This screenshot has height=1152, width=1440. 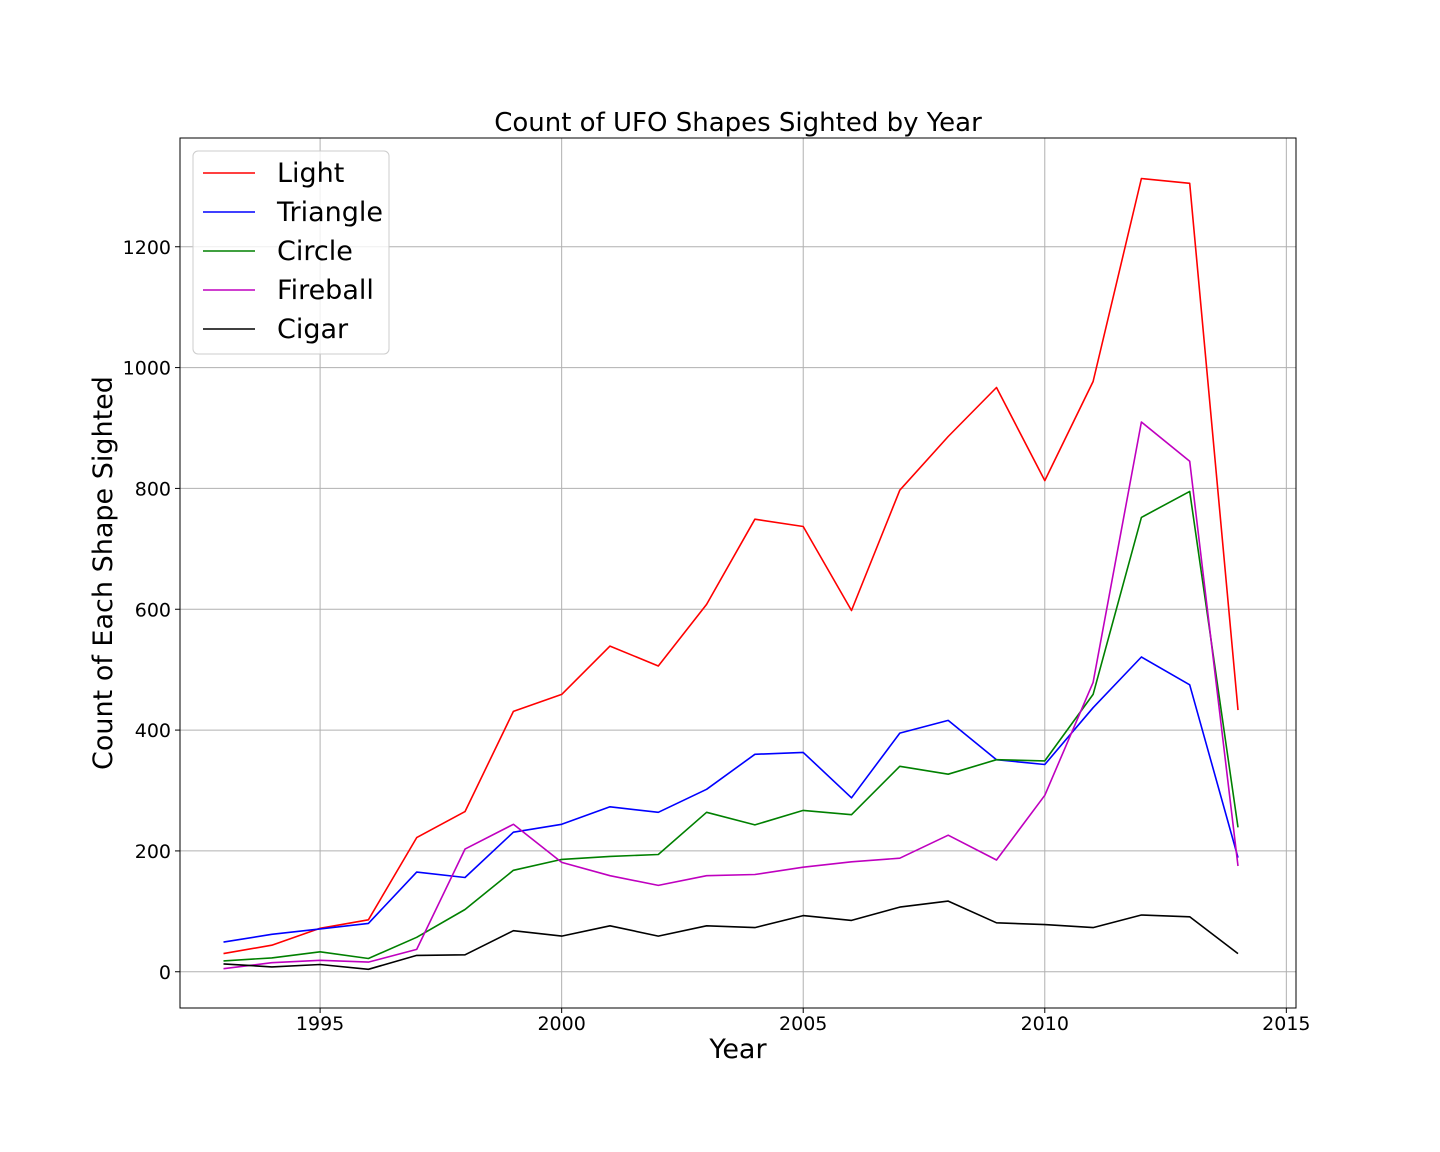 I want to click on legend-label-fireball: Fireball, so click(x=325, y=290).